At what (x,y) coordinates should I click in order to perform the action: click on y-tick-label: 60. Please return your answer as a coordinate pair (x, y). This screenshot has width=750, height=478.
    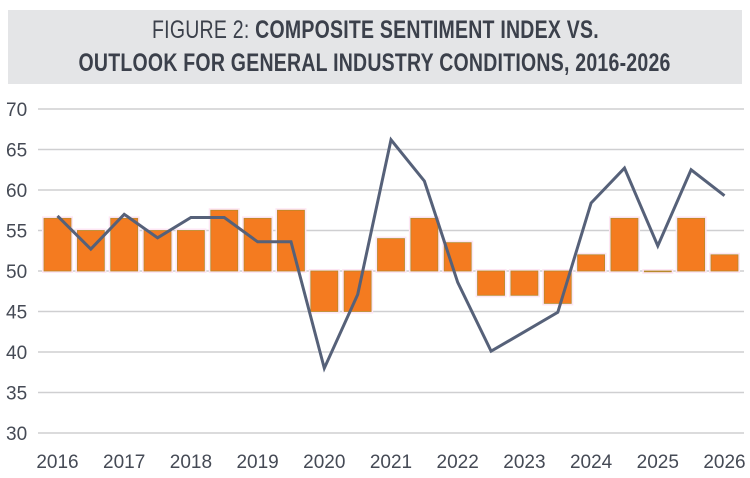
    Looking at the image, I should click on (16, 191).